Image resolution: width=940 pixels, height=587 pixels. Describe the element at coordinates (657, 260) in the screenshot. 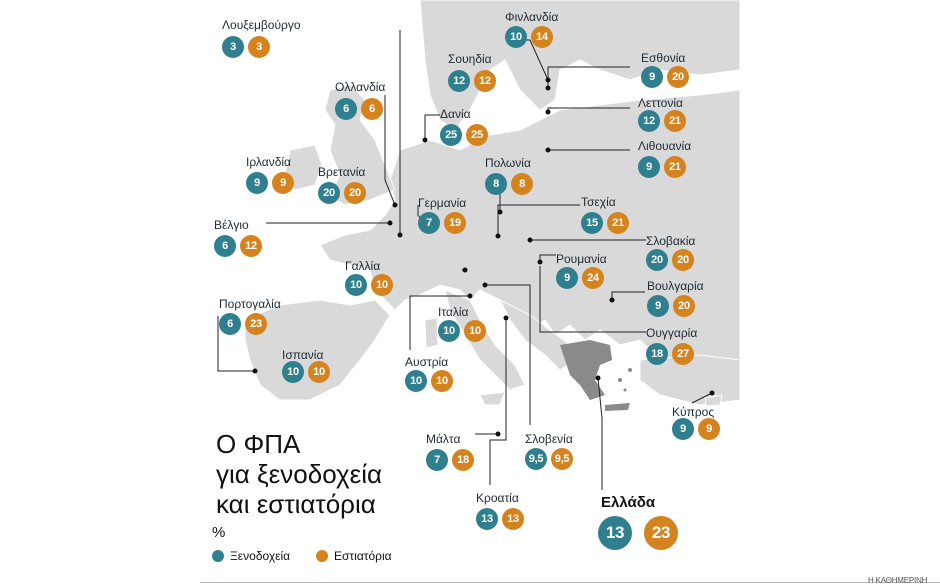

I see `hotels-rate-slovakia: 20` at that location.